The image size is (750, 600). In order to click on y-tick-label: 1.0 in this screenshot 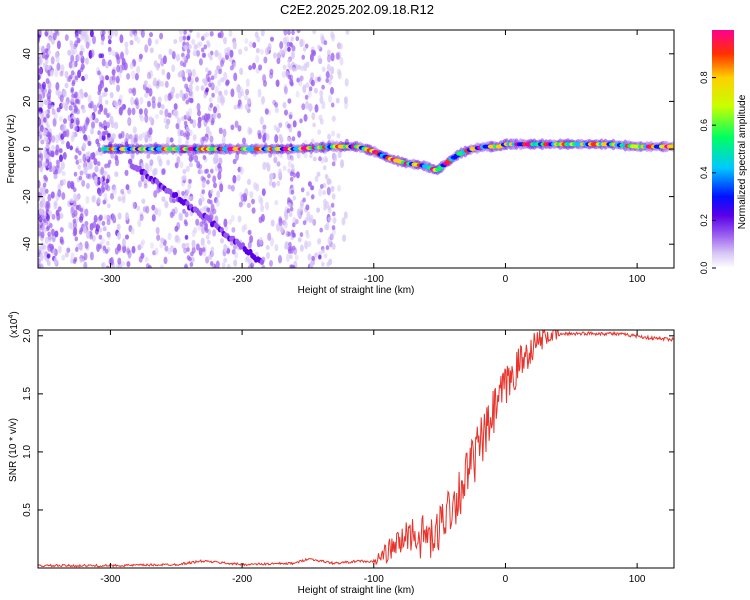, I will do `click(27, 452)`.